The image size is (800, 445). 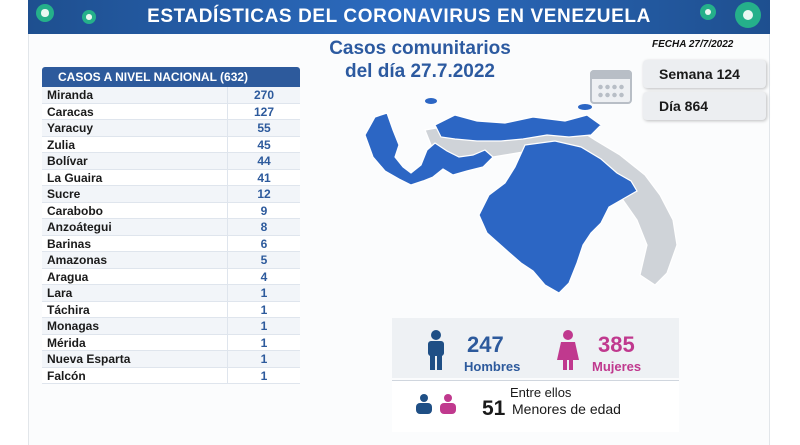 What do you see at coordinates (264, 260) in the screenshot?
I see `case-count: 5` at bounding box center [264, 260].